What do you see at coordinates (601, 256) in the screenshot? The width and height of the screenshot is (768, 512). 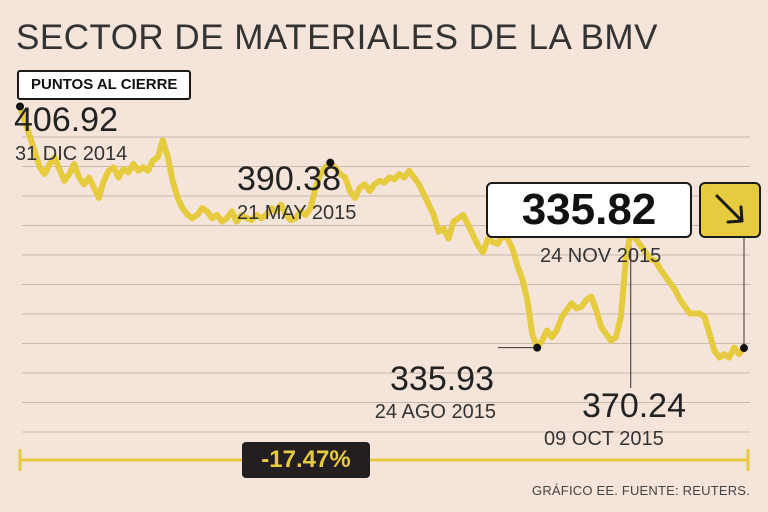 I see `current-date-label: 24 NOV 2015` at bounding box center [601, 256].